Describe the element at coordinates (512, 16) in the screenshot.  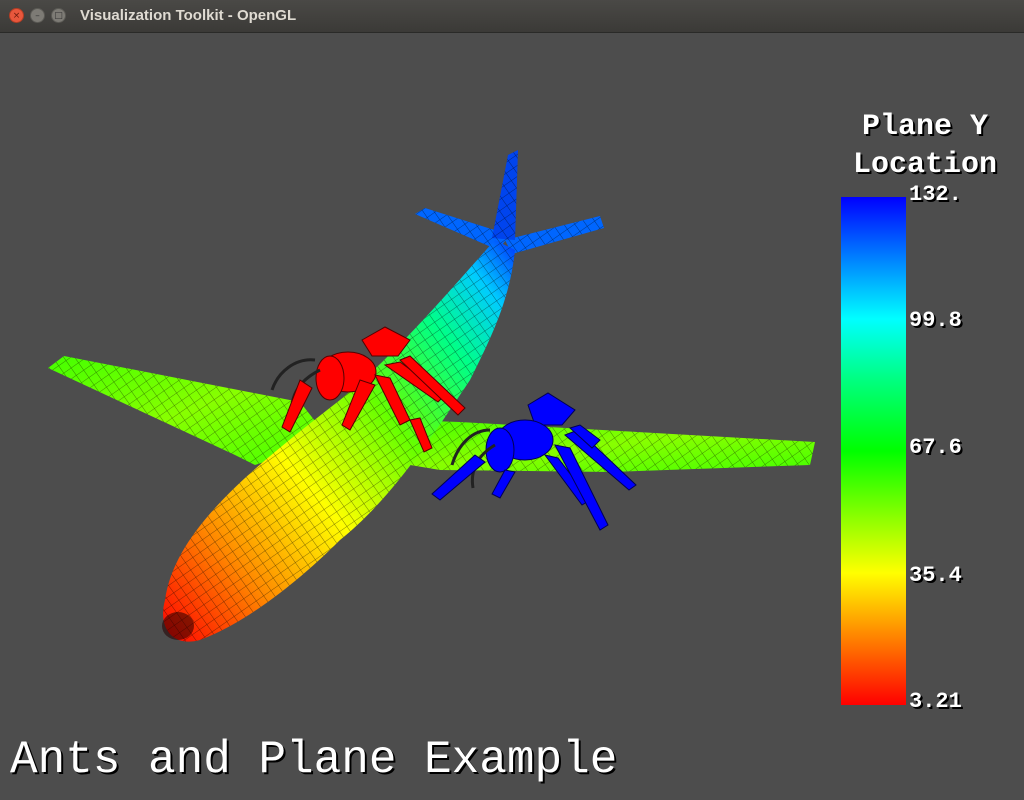
I see `window-titlebar: × – □ Visualization Toolkit - OpenGL` at that location.